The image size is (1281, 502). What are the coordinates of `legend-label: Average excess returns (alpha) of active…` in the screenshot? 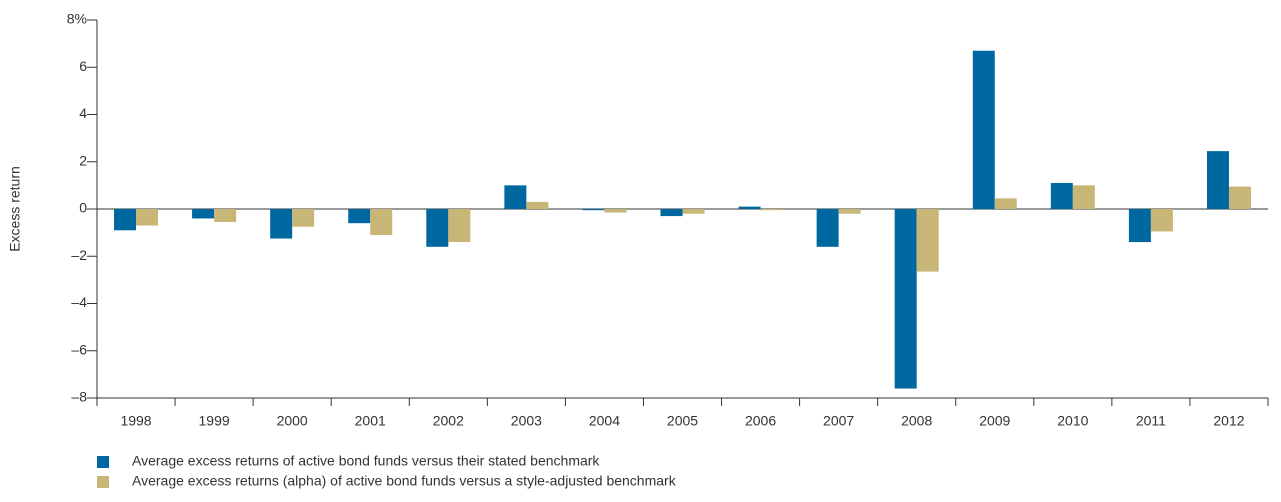 It's located at (404, 481).